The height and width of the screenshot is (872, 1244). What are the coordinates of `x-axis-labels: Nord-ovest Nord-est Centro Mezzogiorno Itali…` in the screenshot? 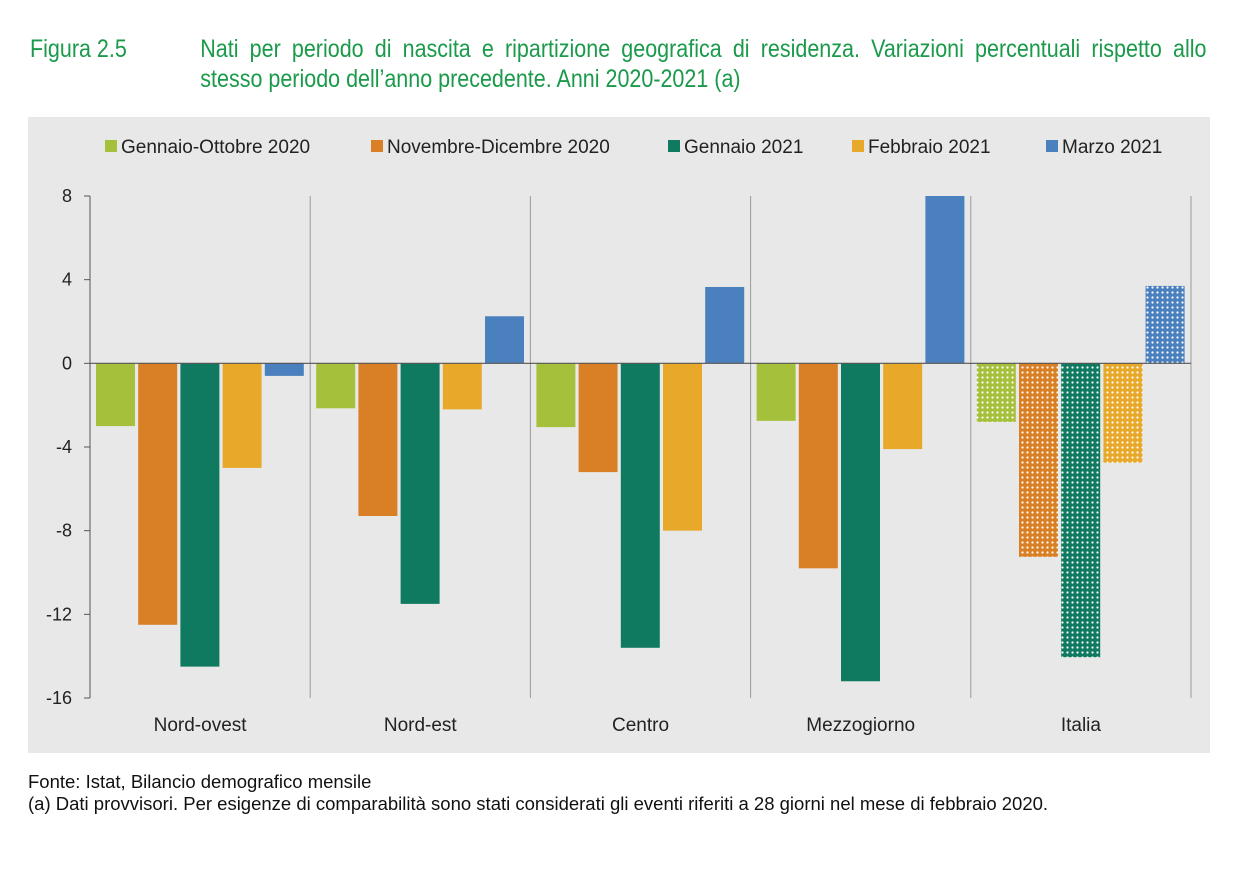 It's located at (628, 725).